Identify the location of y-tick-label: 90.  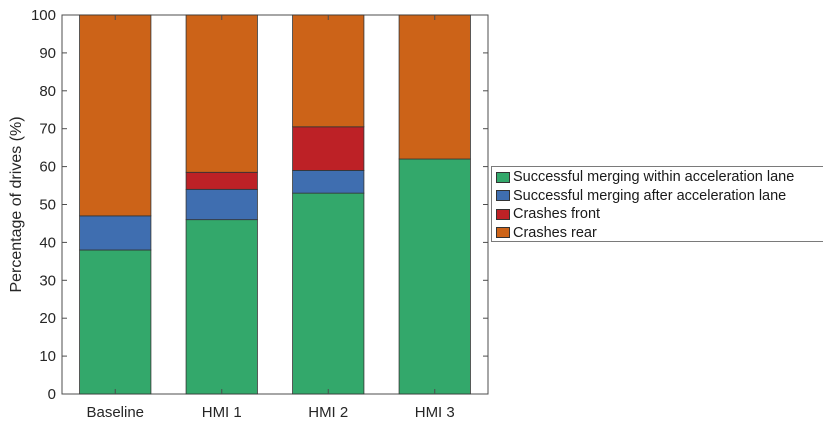
(47, 53).